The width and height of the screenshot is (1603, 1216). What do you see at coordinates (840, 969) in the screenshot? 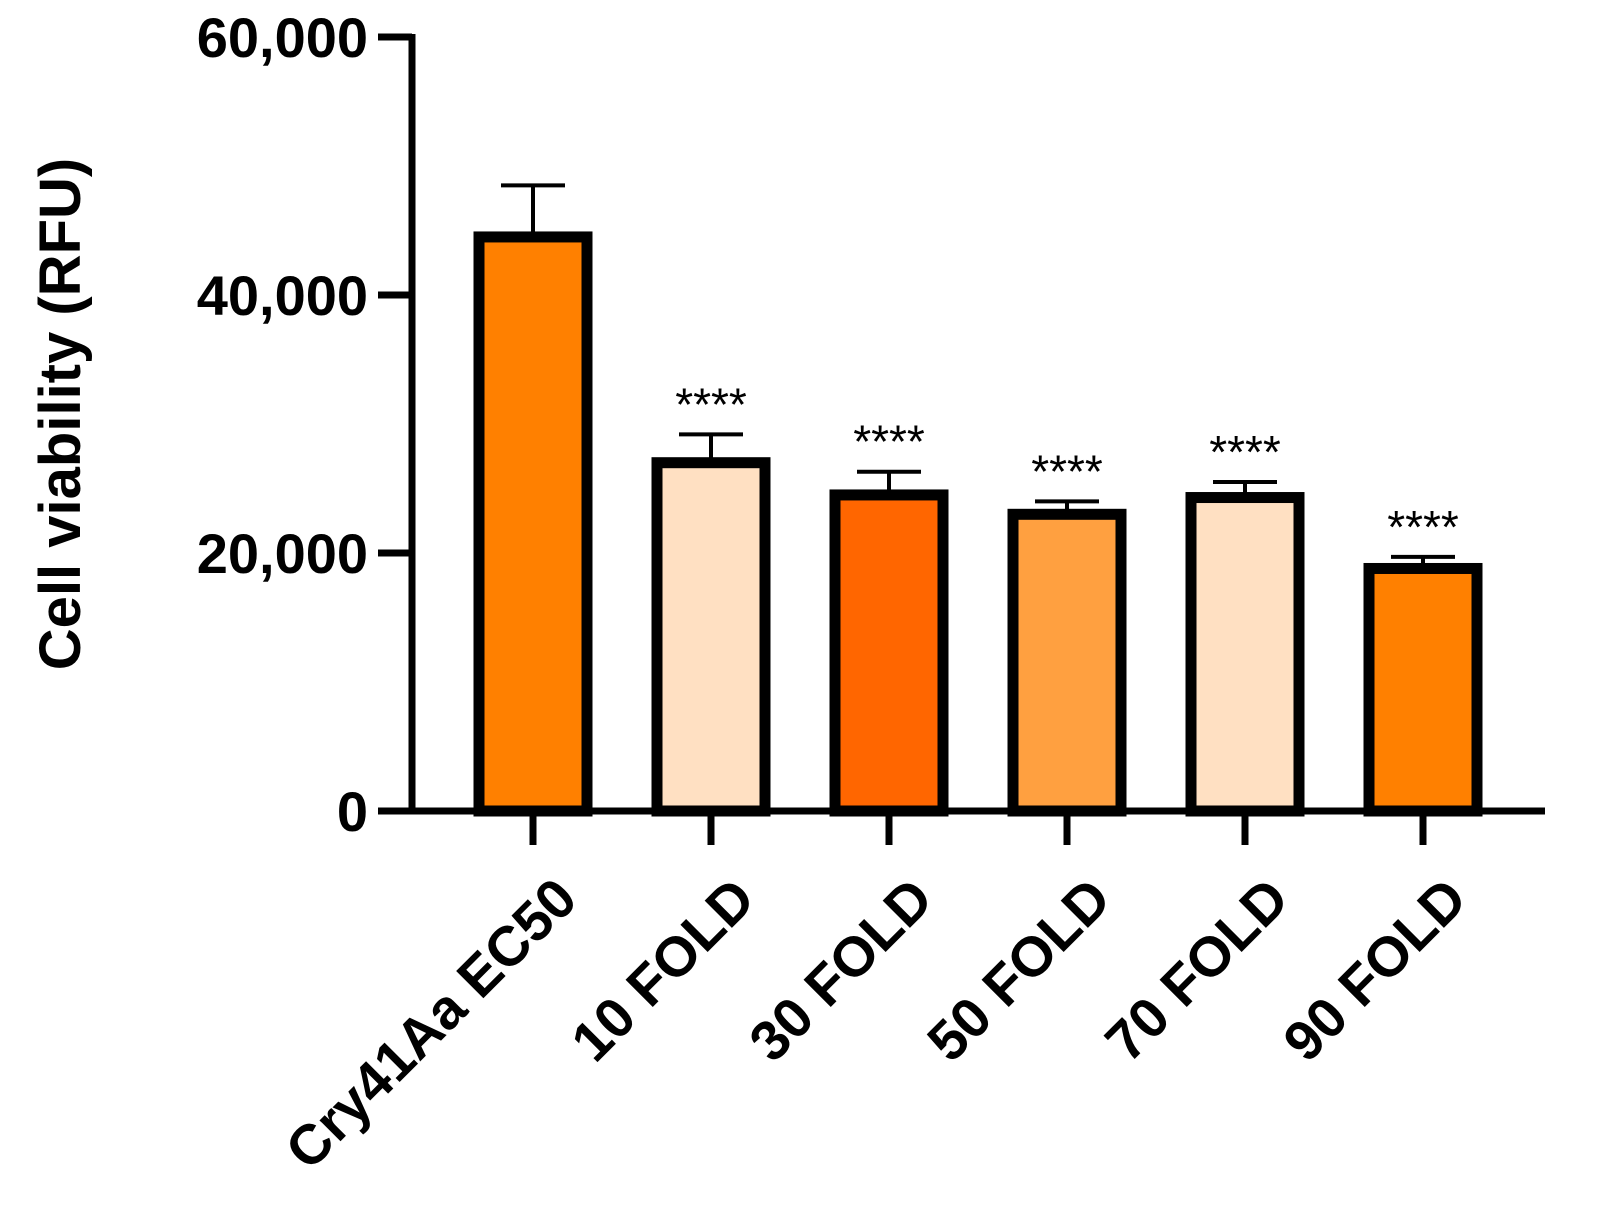
I see `x-tick-label: 30 FOLD` at bounding box center [840, 969].